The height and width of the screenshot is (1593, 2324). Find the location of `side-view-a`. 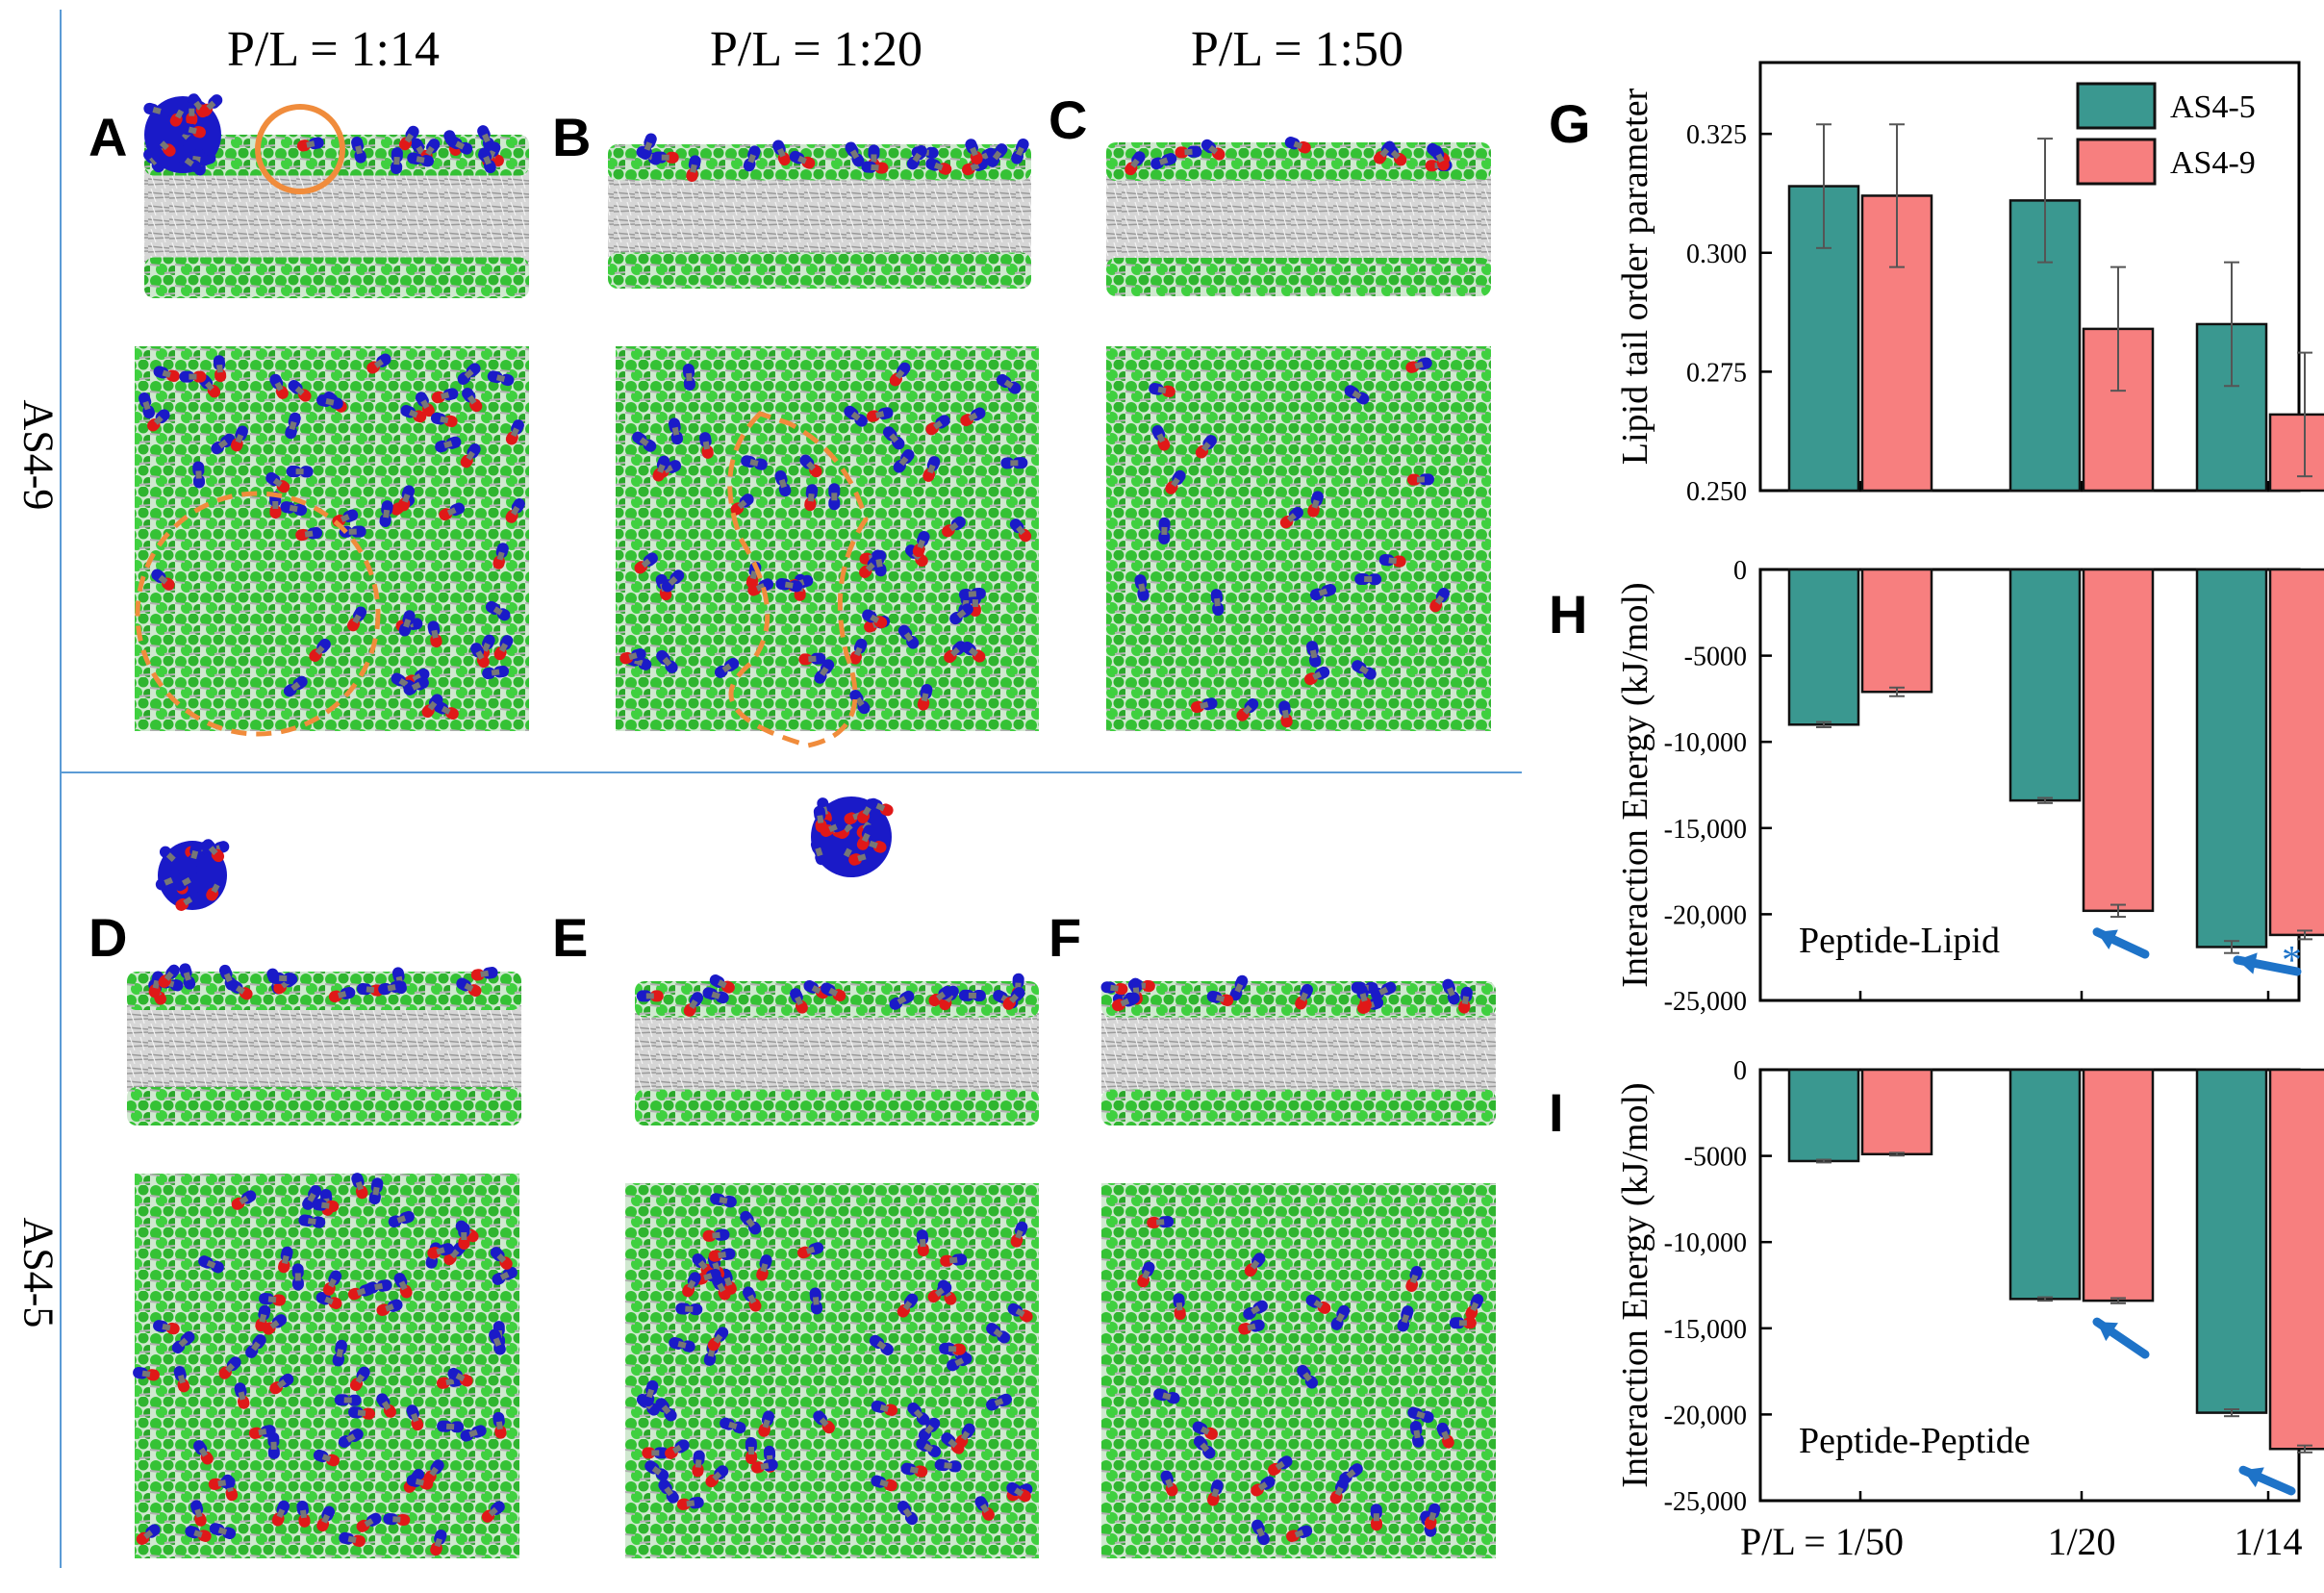

side-view-a is located at coordinates (336, 211).